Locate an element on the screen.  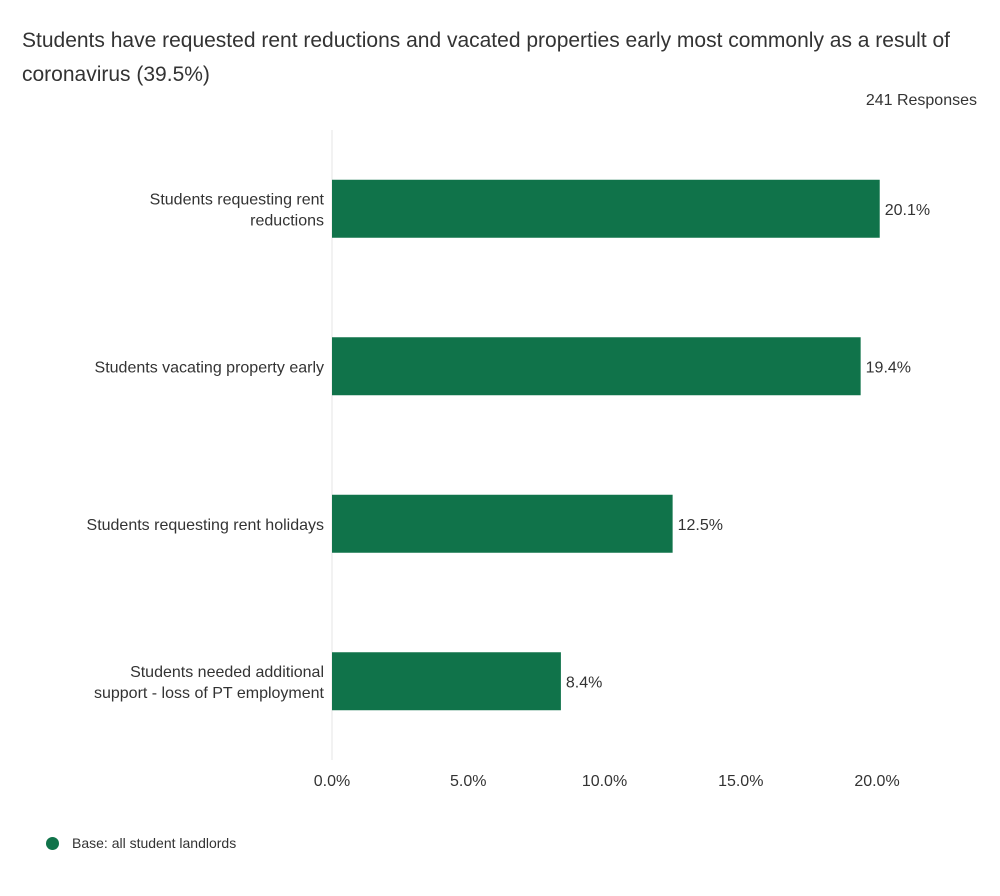
category-label: Students vacating property early is located at coordinates (209, 367).